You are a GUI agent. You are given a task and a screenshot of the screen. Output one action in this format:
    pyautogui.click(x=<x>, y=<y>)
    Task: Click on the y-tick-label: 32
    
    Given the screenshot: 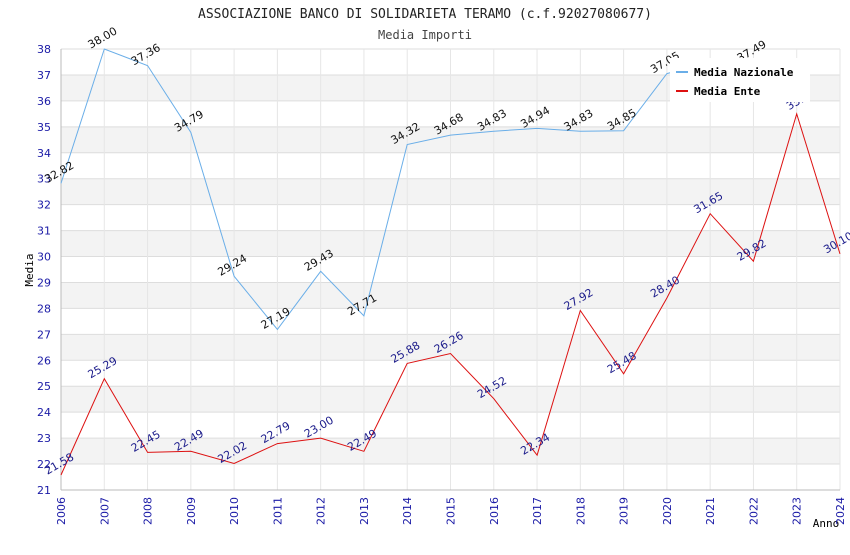 What is the action you would take?
    pyautogui.click(x=44, y=205)
    